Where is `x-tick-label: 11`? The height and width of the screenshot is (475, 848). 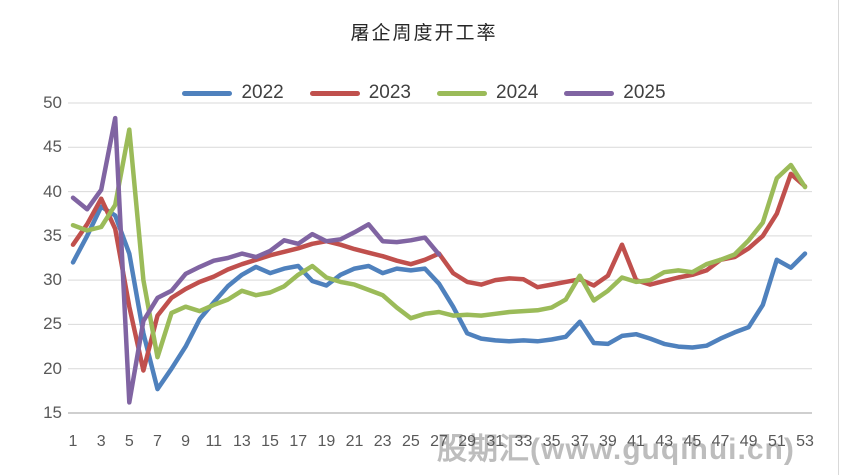
x-tick-label: 11 is located at coordinates (214, 441).